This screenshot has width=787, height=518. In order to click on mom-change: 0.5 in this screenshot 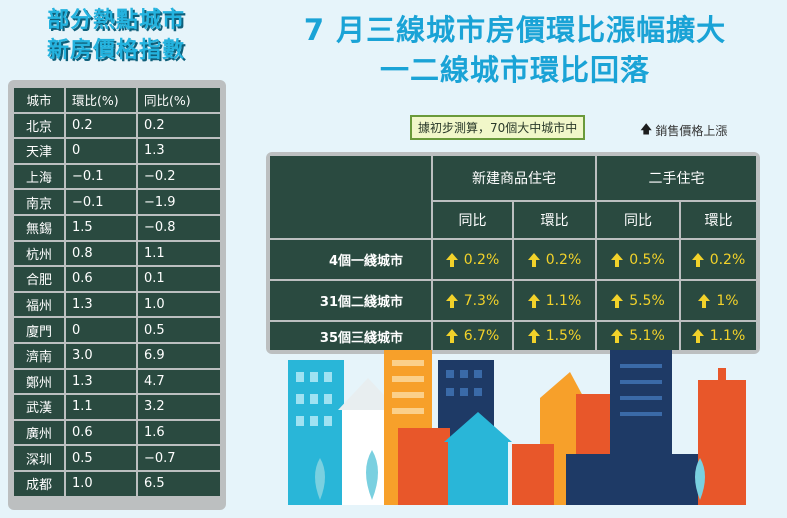, I will do `click(102, 458)`.